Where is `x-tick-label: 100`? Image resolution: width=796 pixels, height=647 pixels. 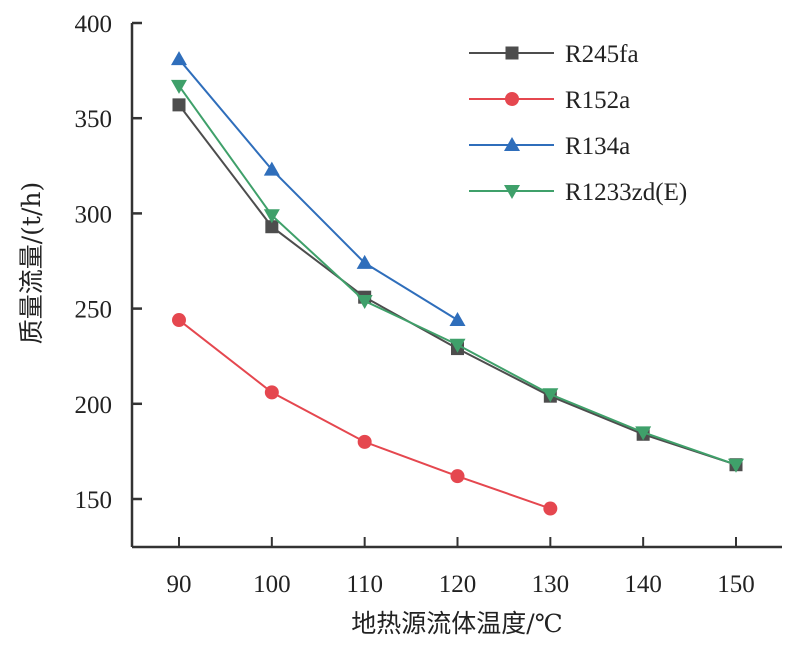 x-tick-label: 100 is located at coordinates (272, 584).